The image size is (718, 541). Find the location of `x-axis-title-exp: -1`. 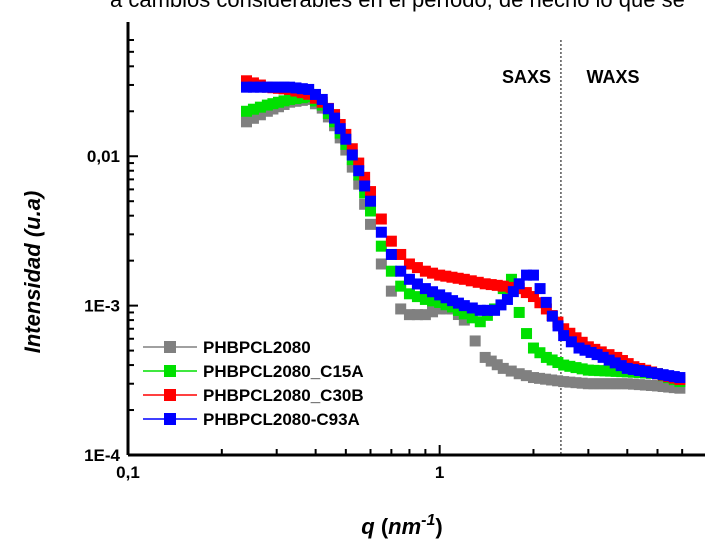

x-axis-title-exp: -1 is located at coordinates (428, 520).